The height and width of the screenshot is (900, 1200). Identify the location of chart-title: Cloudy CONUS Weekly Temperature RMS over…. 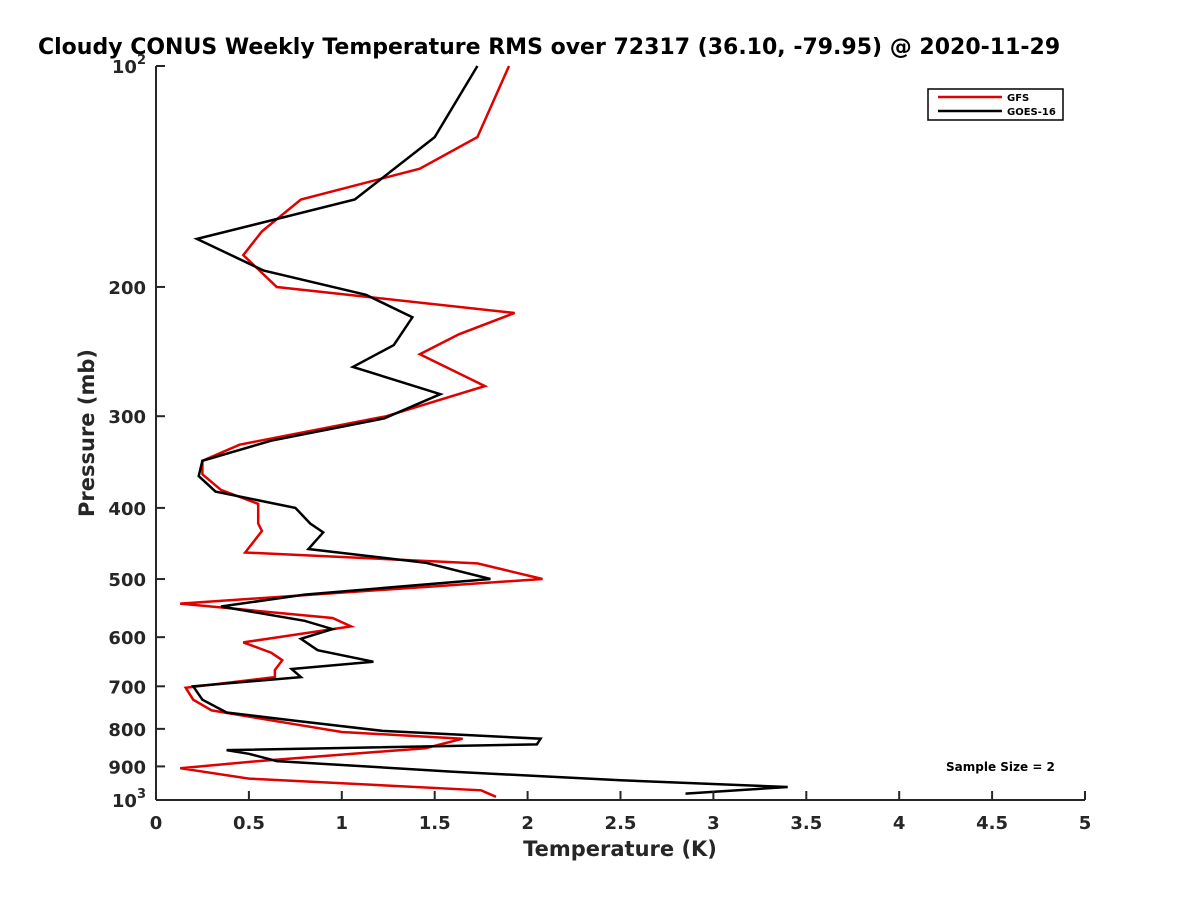
(549, 47).